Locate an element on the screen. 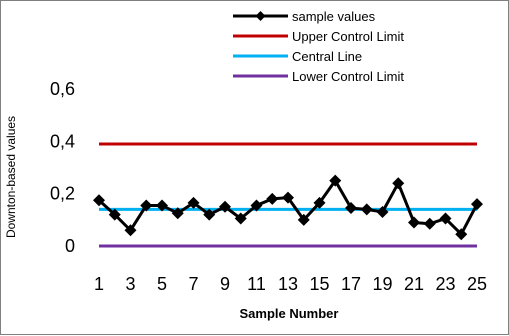 This screenshot has height=336, width=509. x-tick-label: 11 is located at coordinates (256, 284).